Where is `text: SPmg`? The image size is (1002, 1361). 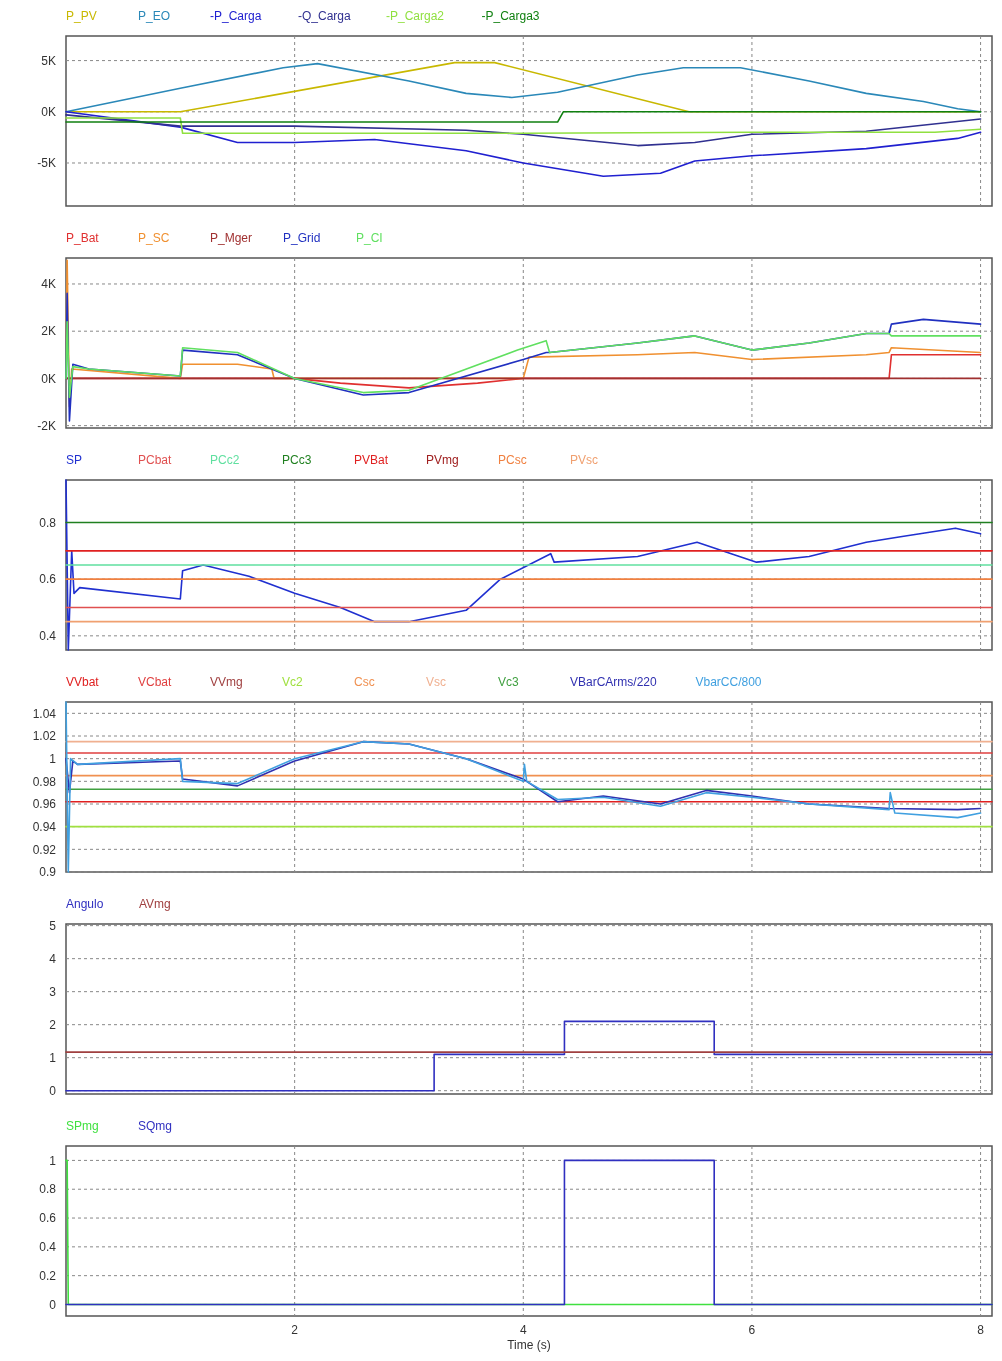
text: SPmg is located at coordinates (82, 1126).